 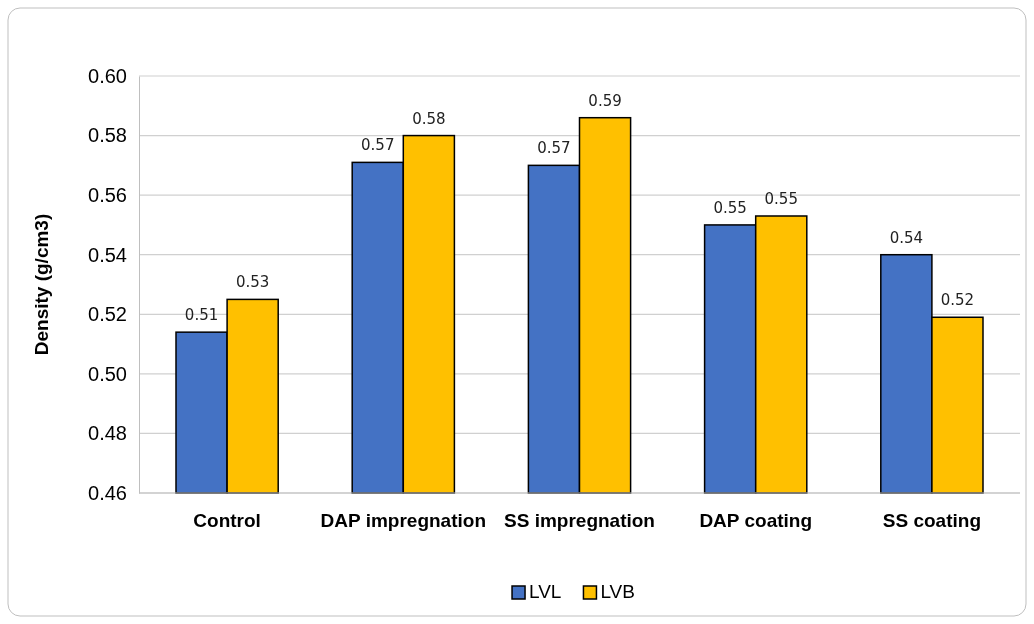 I want to click on data-label: 0.59, so click(x=605, y=100).